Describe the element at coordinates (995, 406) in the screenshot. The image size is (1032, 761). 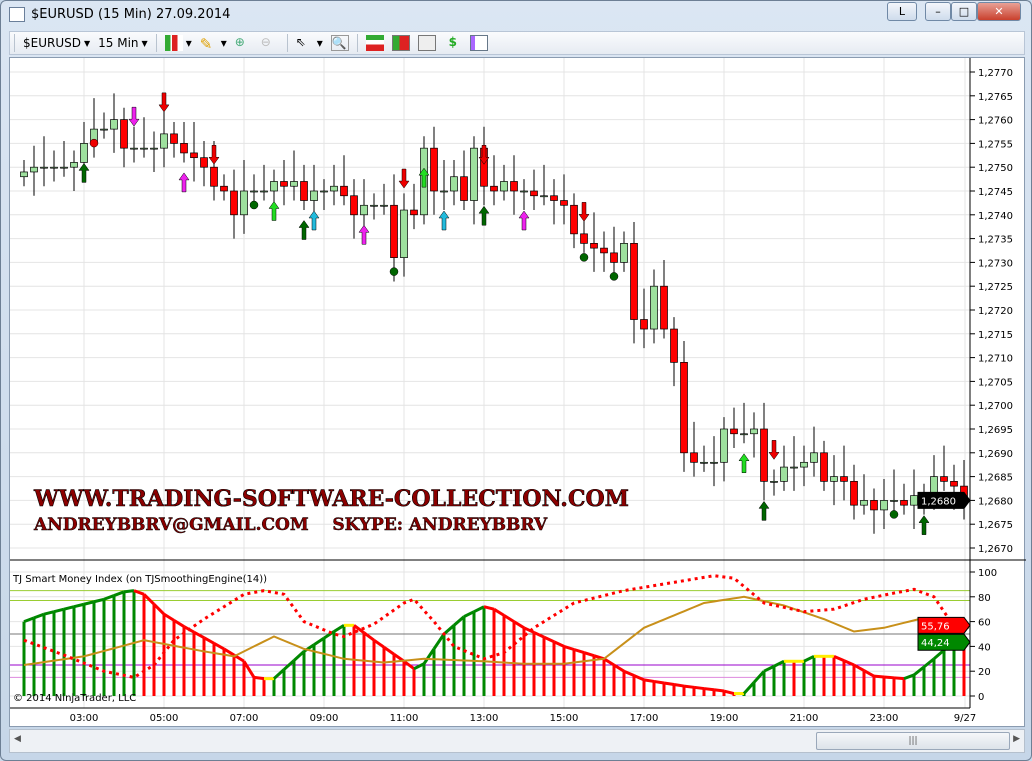
I see `price-tick-label: 1,2700` at that location.